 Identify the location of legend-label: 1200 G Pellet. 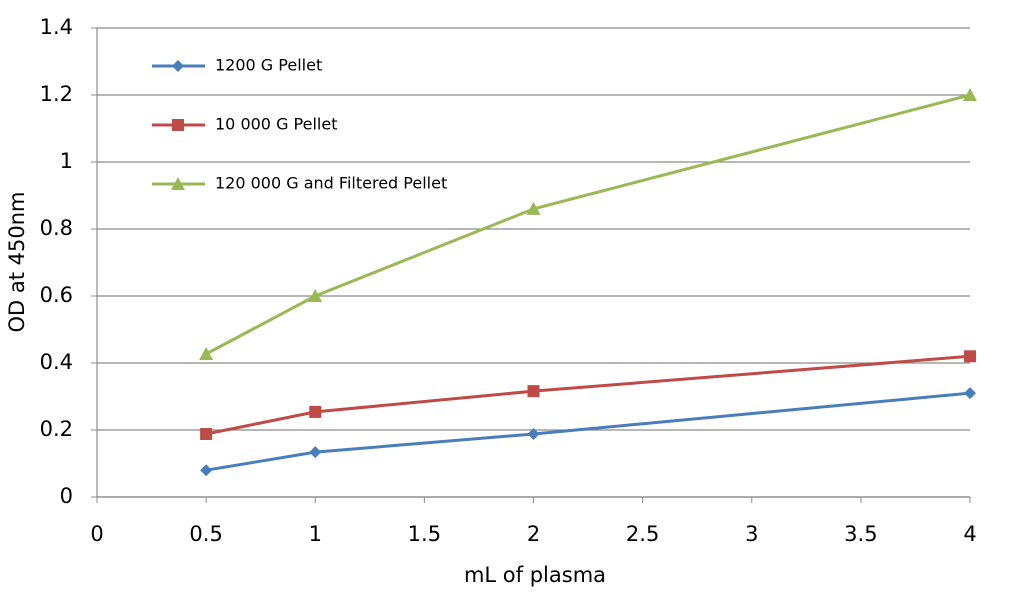
(268, 65).